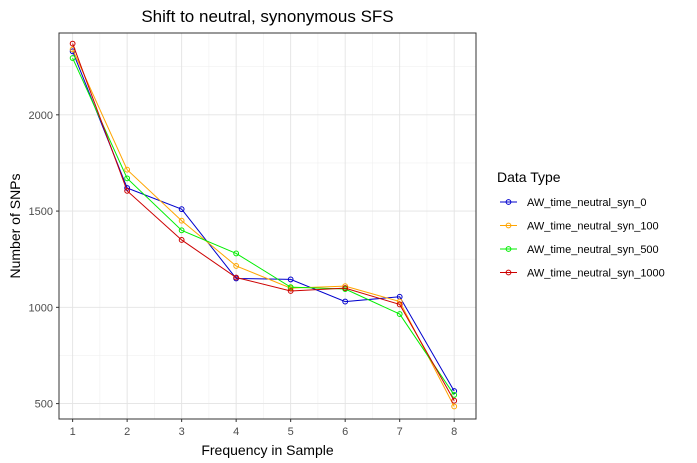 This screenshot has width=697, height=463. I want to click on x-tick-label: 3, so click(182, 432).